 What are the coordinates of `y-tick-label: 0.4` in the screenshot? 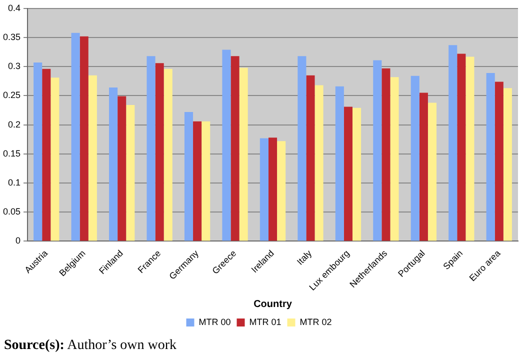 It's located at (14, 7).